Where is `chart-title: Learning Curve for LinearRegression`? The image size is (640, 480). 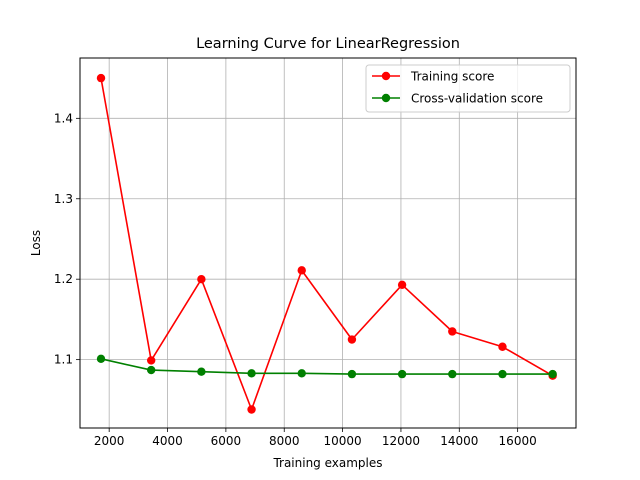
chart-title: Learning Curve for LinearRegression is located at coordinates (328, 44).